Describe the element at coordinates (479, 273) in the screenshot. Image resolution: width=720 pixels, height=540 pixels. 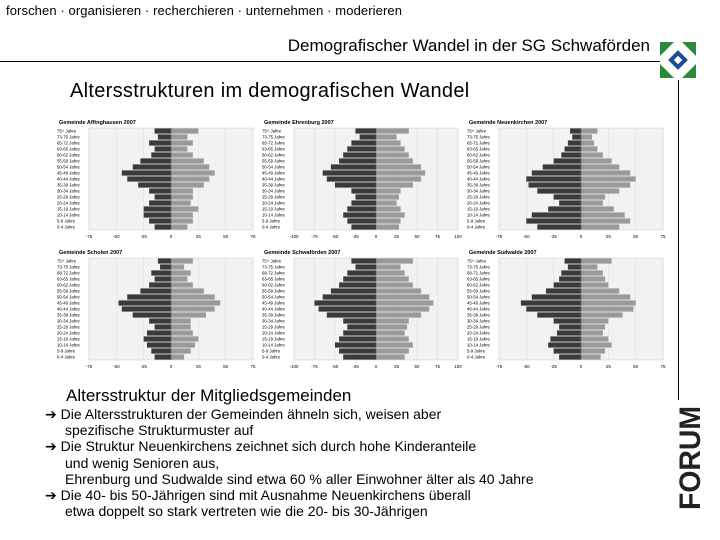
I see `age-label: 68-72 Jahre` at that location.